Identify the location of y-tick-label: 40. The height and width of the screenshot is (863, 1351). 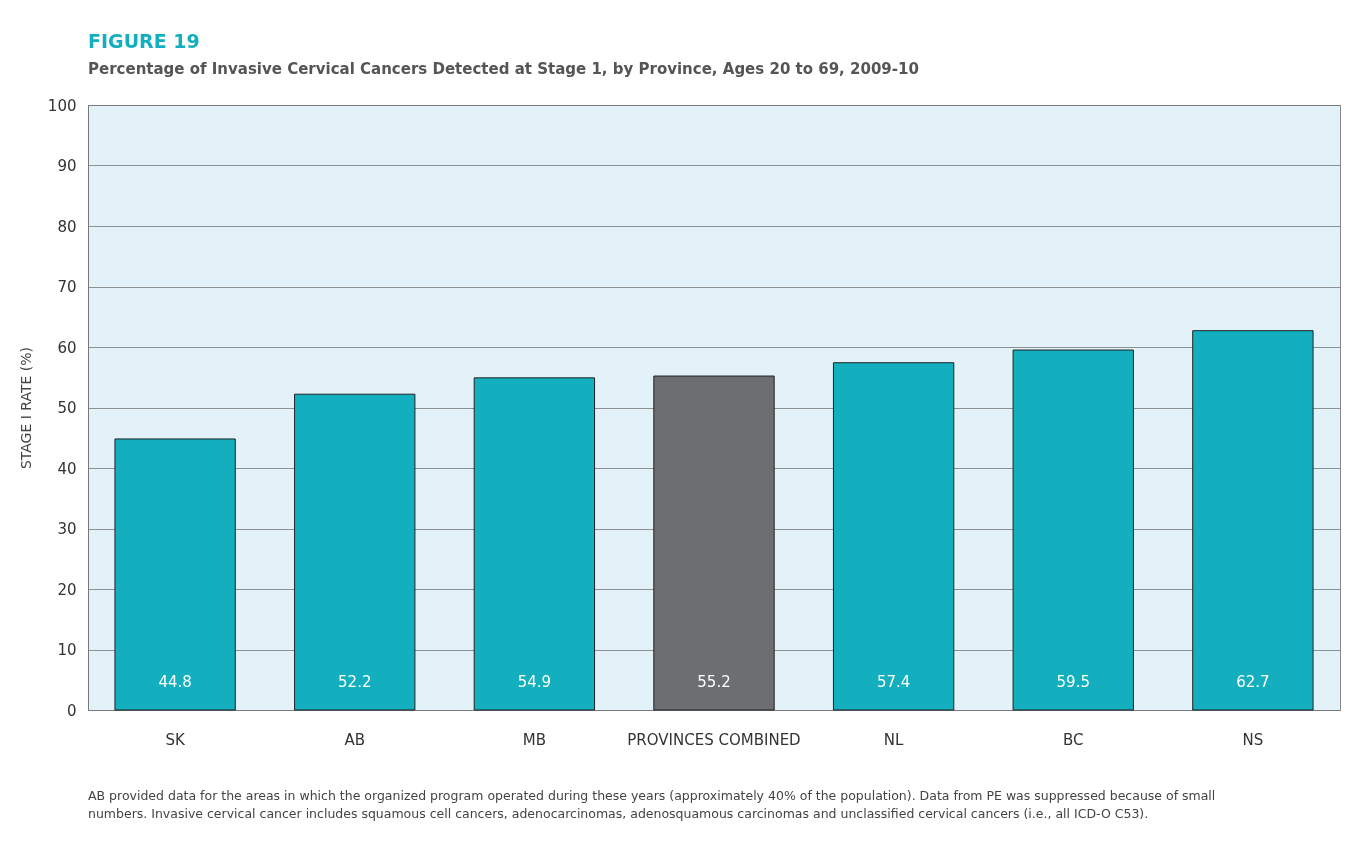
(67, 468).